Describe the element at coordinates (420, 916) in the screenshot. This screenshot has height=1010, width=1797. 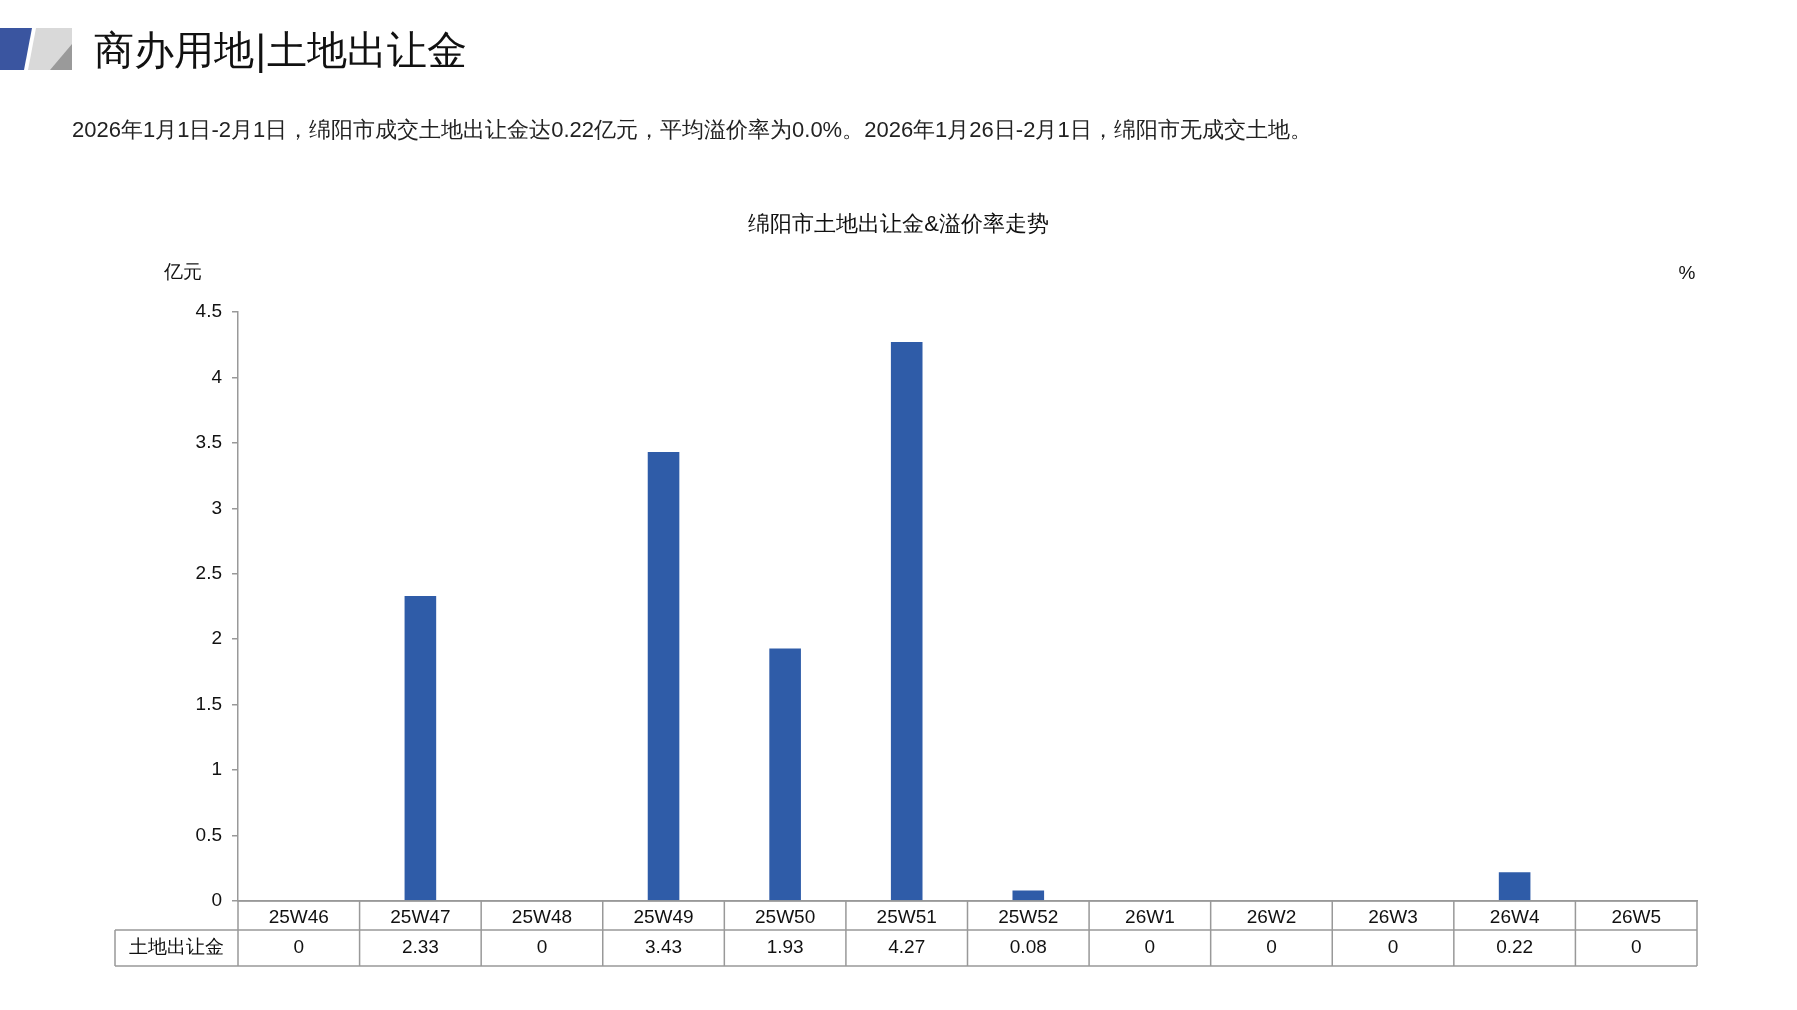
I see `x-tick-label: 25W47` at that location.